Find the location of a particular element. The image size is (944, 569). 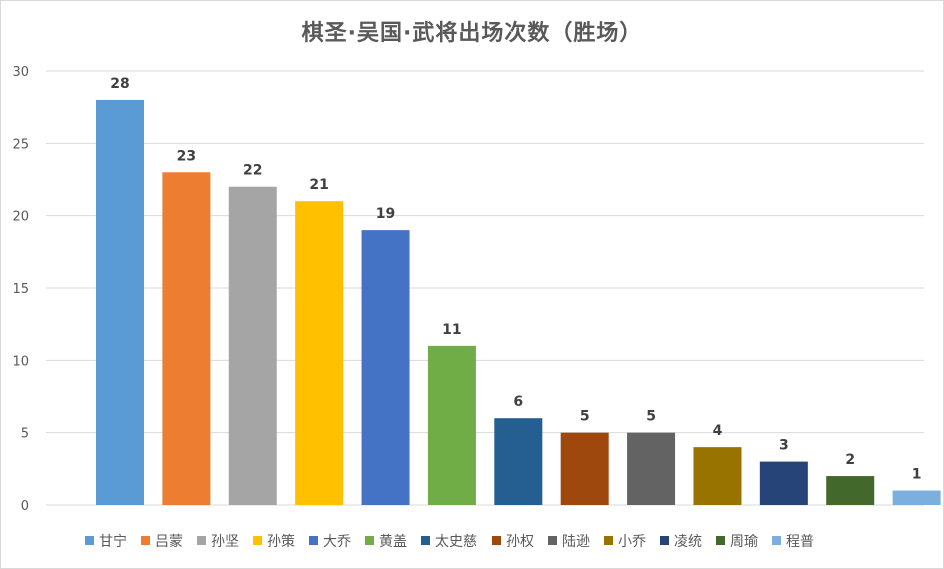

legend-entry: 小乔 is located at coordinates (632, 542).